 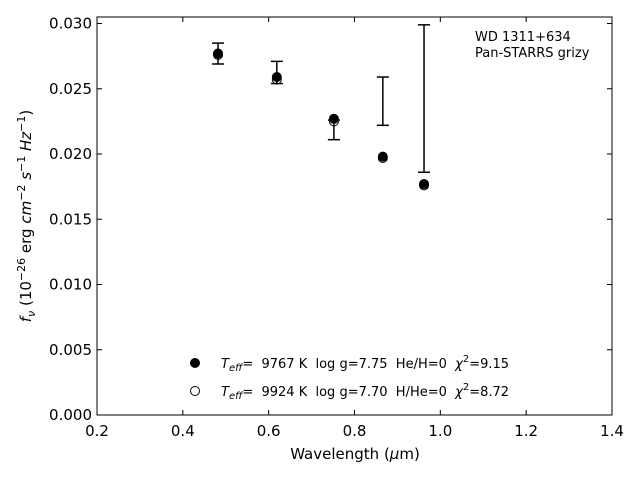 I want to click on errorbars-layer, so click(x=321, y=99).